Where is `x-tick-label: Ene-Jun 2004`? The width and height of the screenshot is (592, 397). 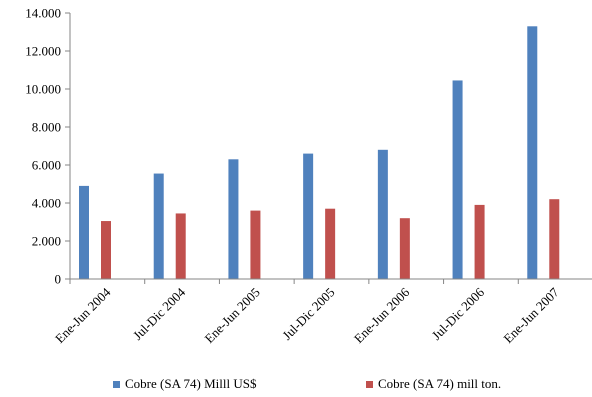 x-tick-label: Ene-Jun 2004 is located at coordinates (83, 315).